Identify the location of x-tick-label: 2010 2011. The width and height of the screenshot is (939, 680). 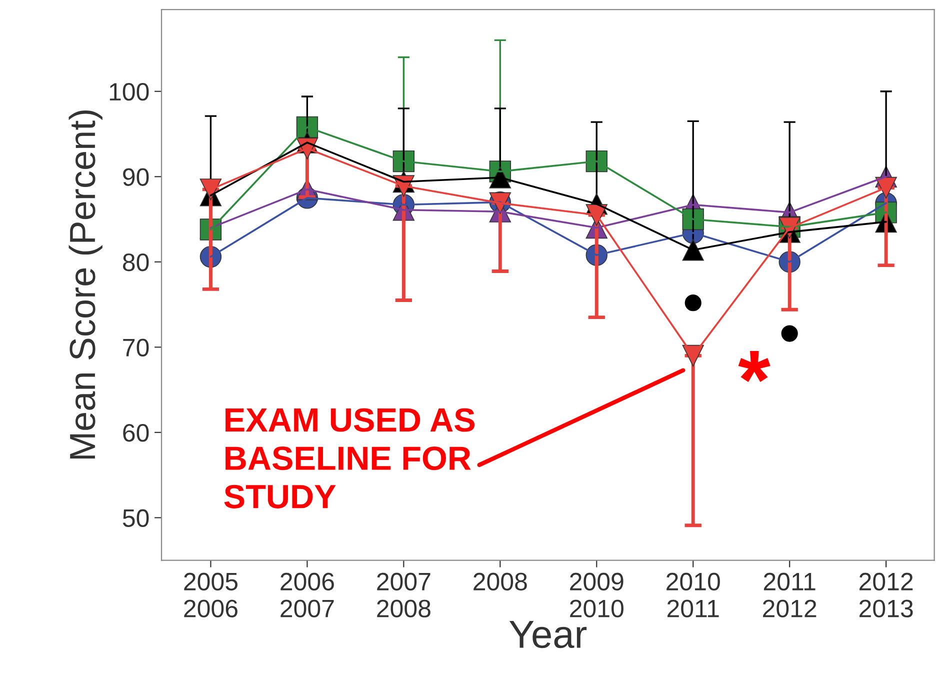
(693, 595).